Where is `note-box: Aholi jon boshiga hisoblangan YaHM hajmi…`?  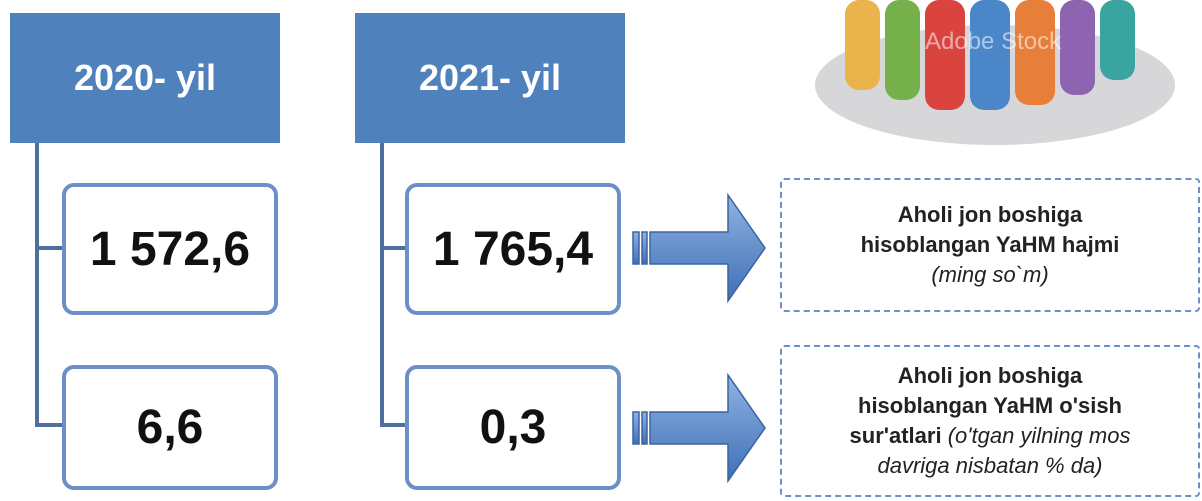
note-box: Aholi jon boshiga hisoblangan YaHM hajmi… is located at coordinates (990, 245).